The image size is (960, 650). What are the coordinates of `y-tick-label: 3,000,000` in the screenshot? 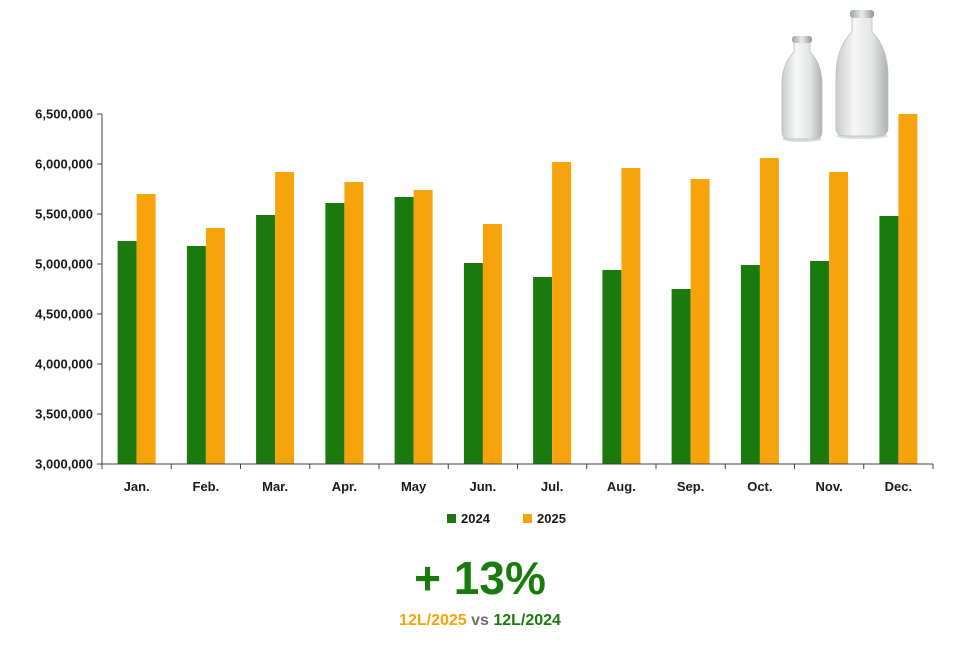 It's located at (64, 464).